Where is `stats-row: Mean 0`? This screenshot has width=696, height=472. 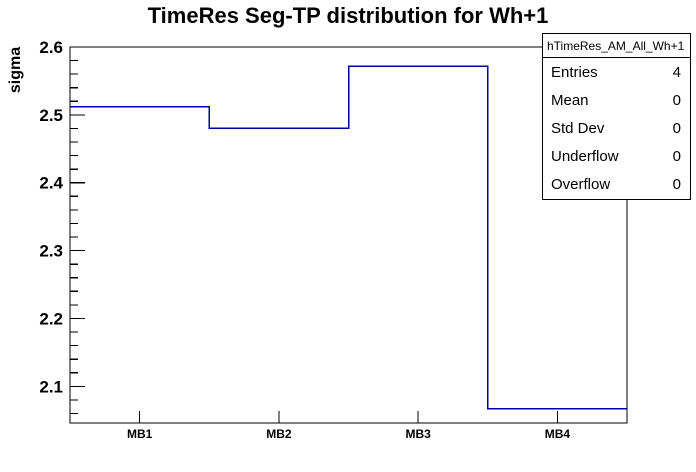
stats-row: Mean 0 is located at coordinates (616, 100).